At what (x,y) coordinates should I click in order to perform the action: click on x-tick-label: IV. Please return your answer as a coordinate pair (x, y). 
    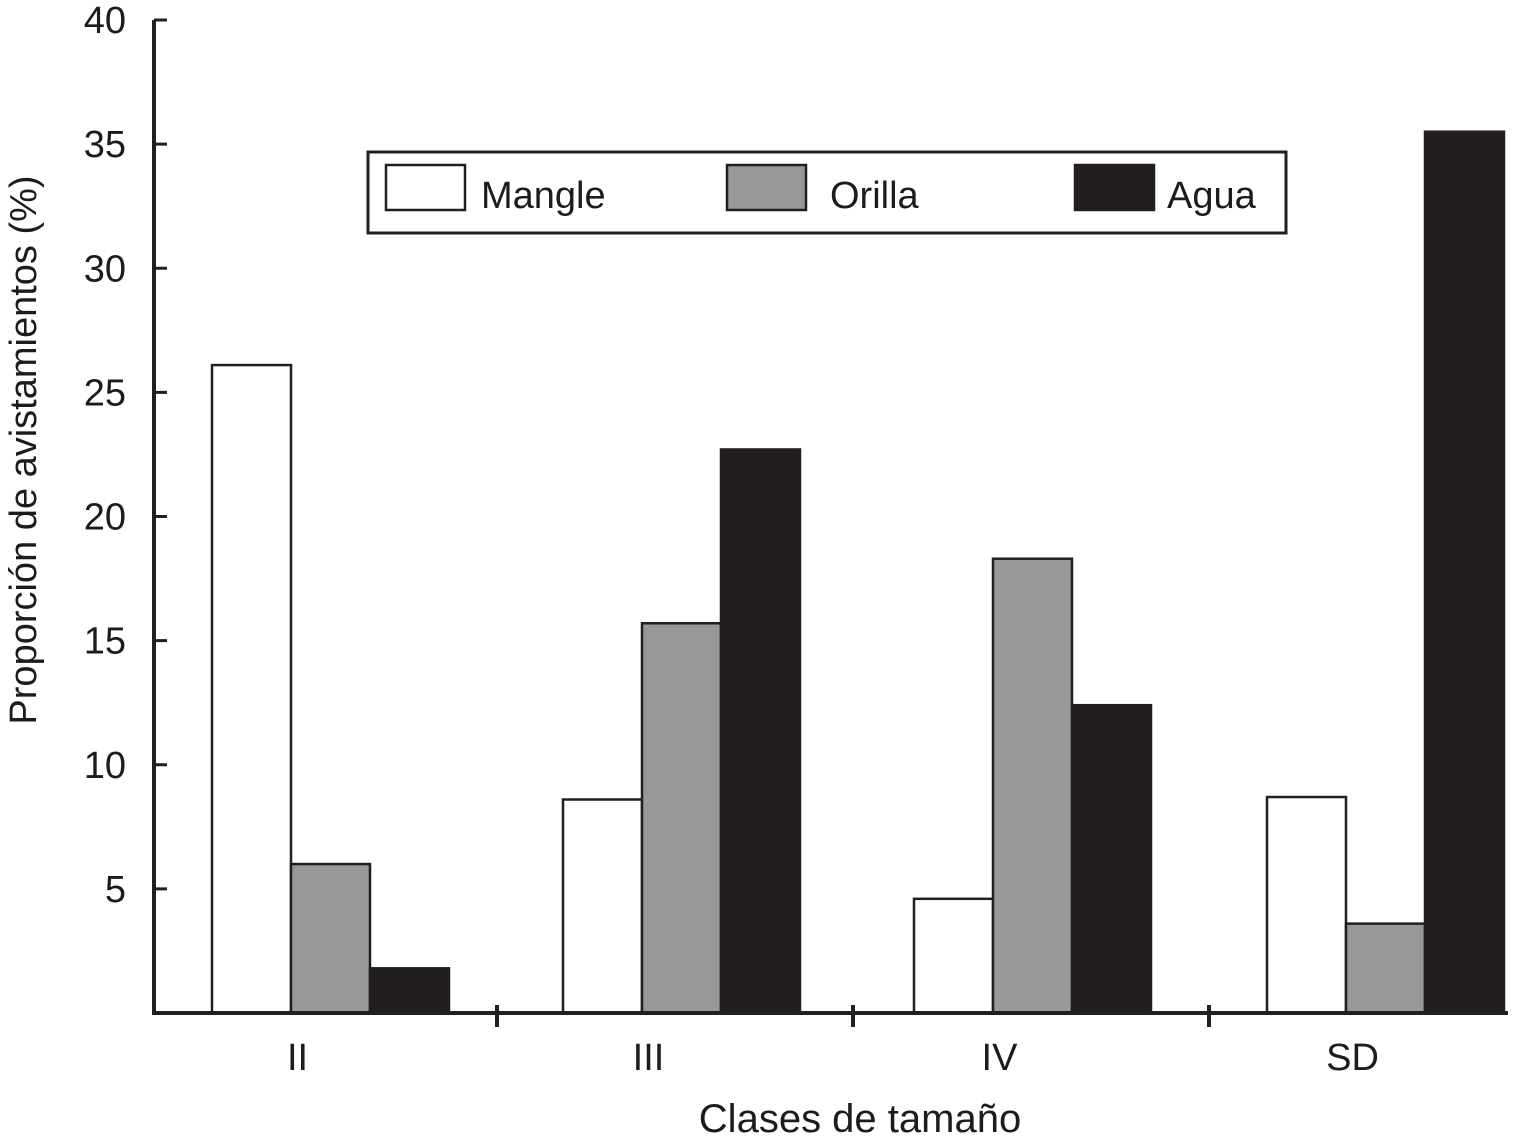
    Looking at the image, I should click on (1000, 1058).